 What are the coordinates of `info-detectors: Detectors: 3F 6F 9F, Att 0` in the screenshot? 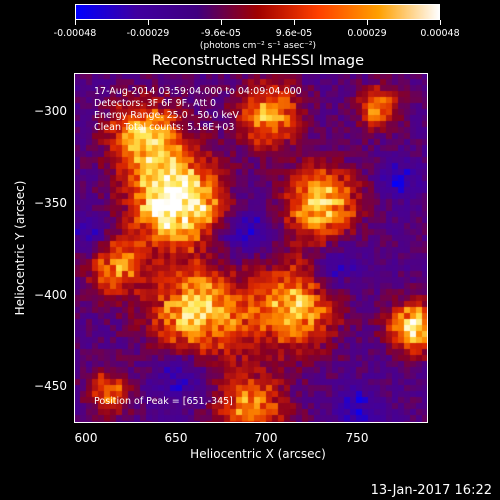 It's located at (155, 103).